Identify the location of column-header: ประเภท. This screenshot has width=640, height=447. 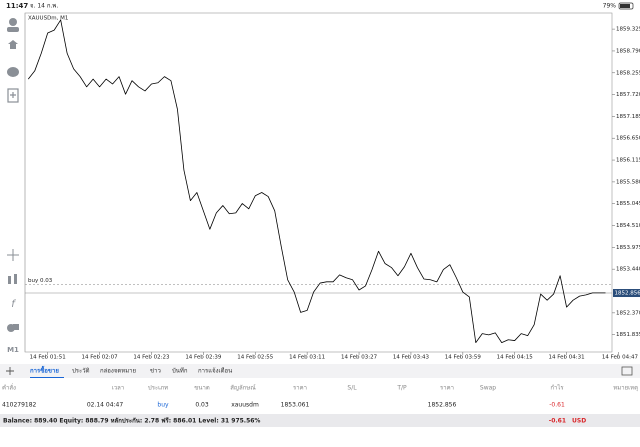
(158, 388).